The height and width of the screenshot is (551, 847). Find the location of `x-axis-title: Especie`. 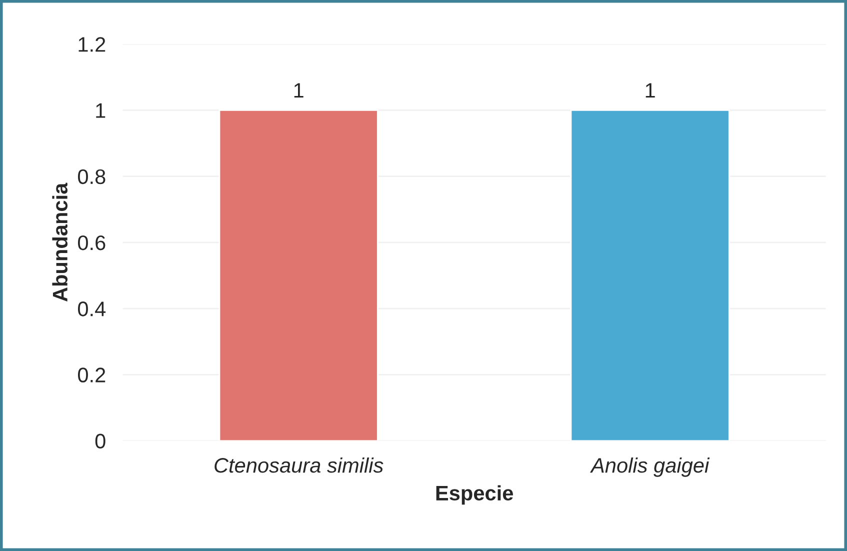

x-axis-title: Especie is located at coordinates (474, 495).